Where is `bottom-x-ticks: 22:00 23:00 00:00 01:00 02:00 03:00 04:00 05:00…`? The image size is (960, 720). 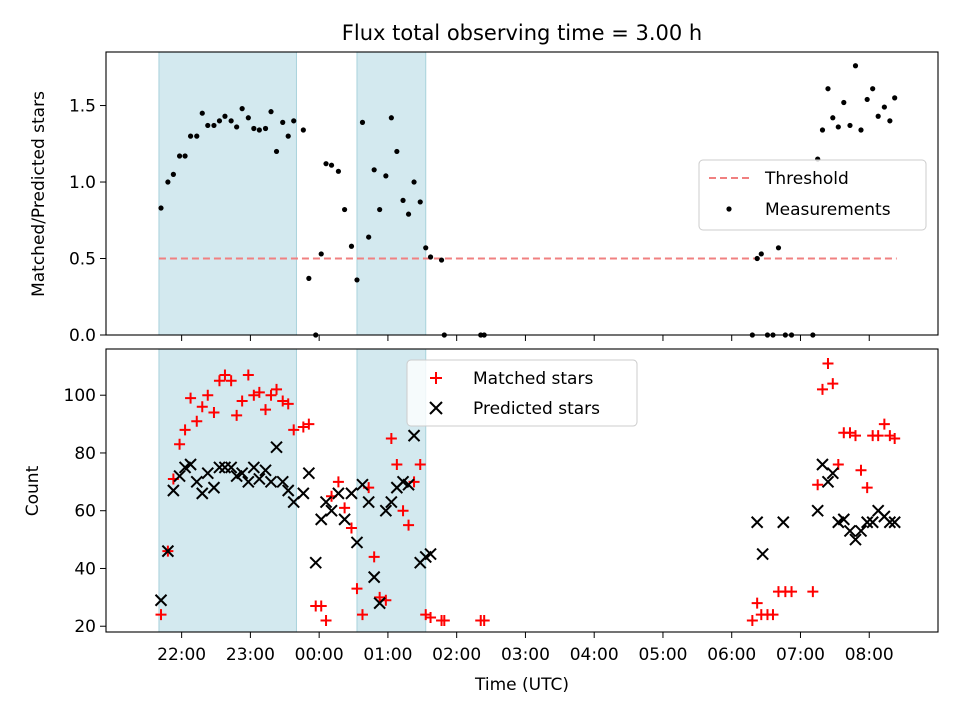 bottom-x-ticks: 22:00 23:00 00:00 01:00 02:00 03:00 04:00 05:00… is located at coordinates (525, 648).